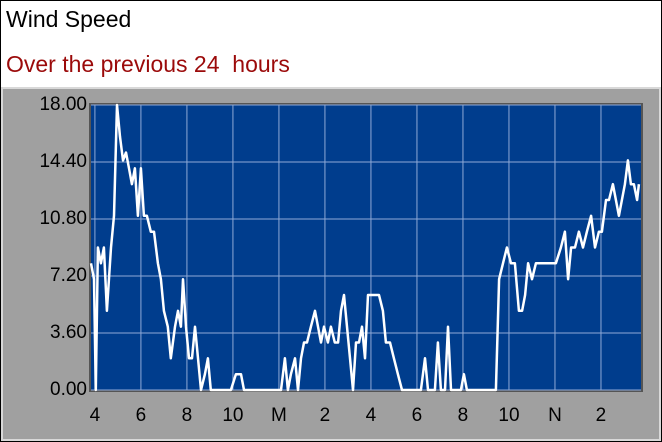 The image size is (662, 442). What do you see at coordinates (68, 389) in the screenshot?
I see `y-tick-label: 0.00` at bounding box center [68, 389].